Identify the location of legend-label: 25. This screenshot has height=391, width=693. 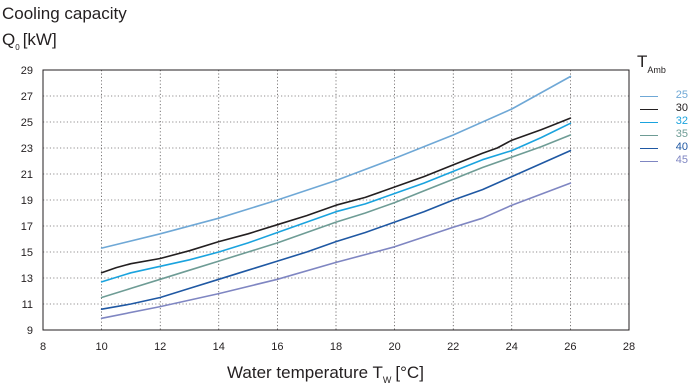
(681, 95).